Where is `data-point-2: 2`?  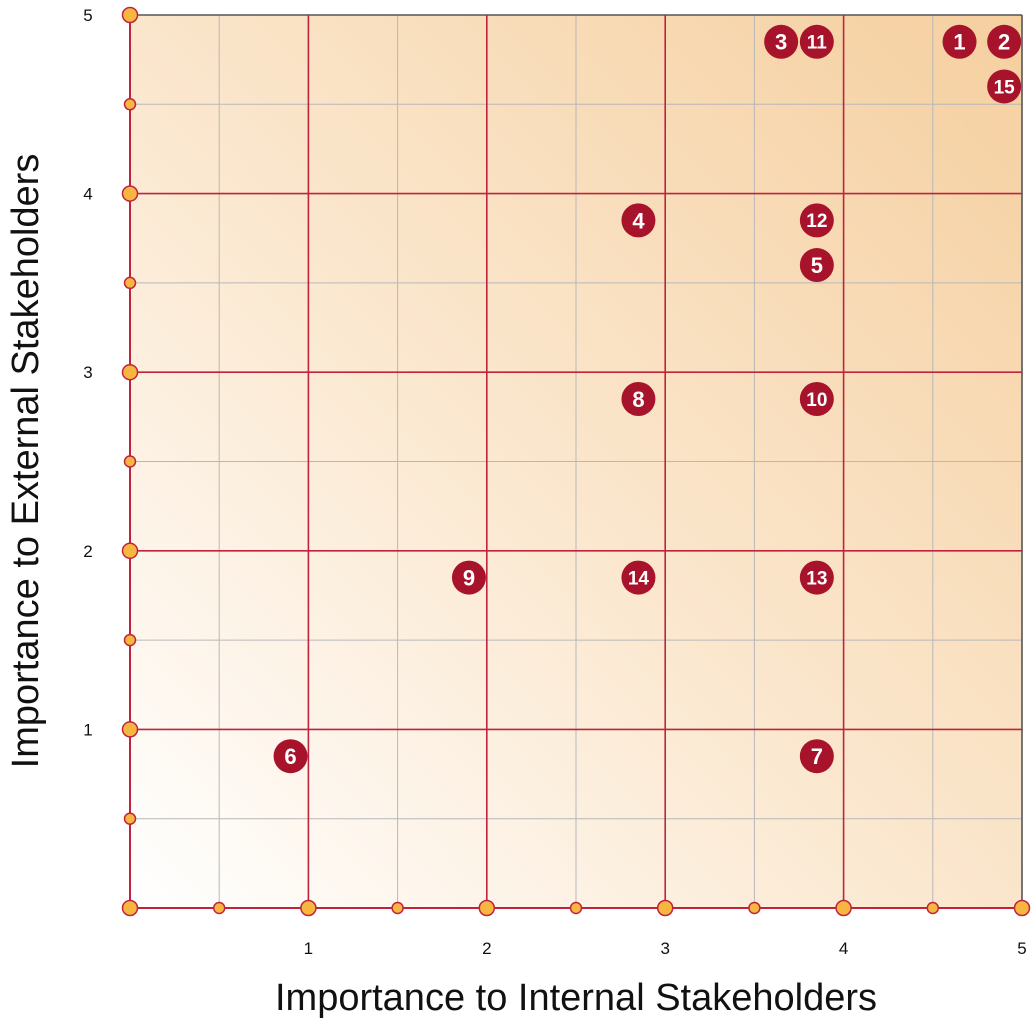 data-point-2: 2 is located at coordinates (1004, 41).